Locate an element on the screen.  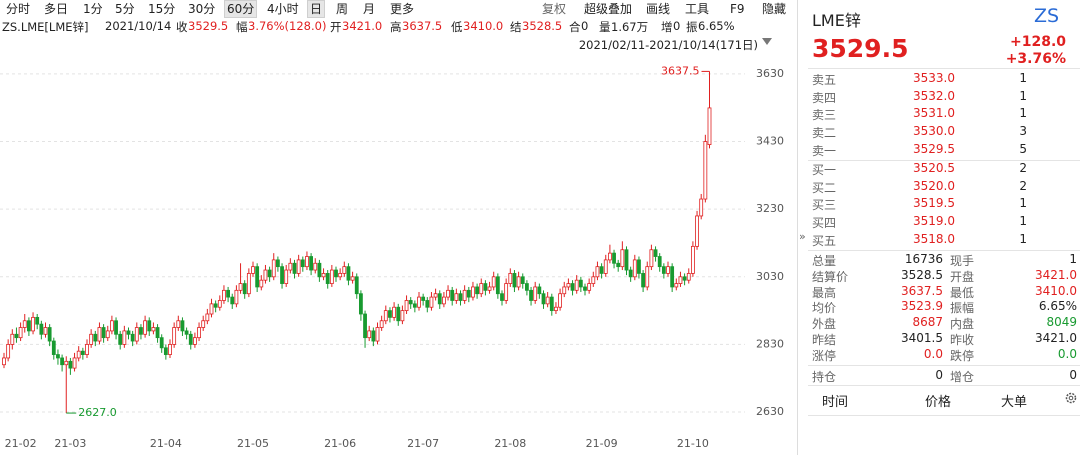
collapse-button: » is located at coordinates (802, 236).